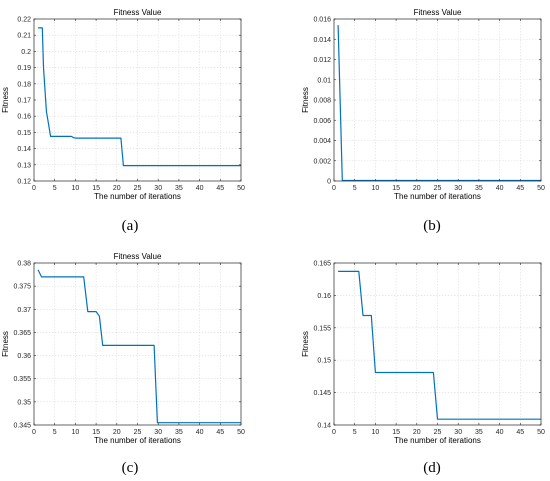  I want to click on chart-2-ytick-label-0: 0.345, so click(22, 426).